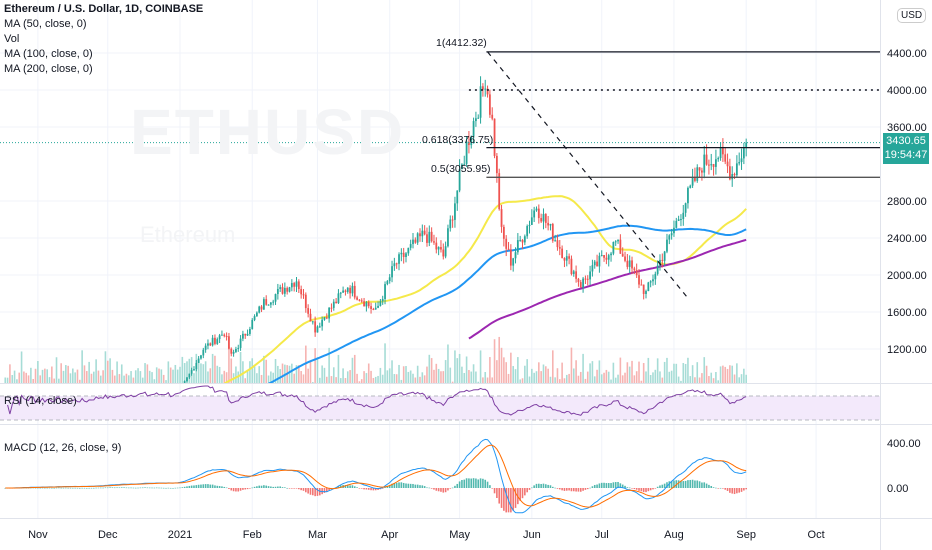 Image resolution: width=932 pixels, height=550 pixels. What do you see at coordinates (180, 535) in the screenshot?
I see `time-tick-label: 2021` at bounding box center [180, 535].